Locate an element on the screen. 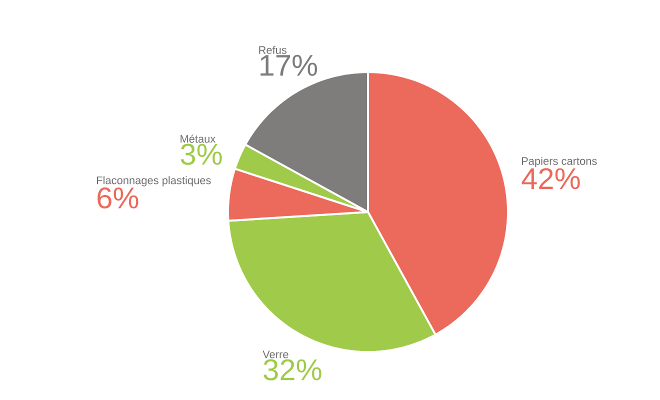 The height and width of the screenshot is (400, 660). data-label: 17% is located at coordinates (289, 65).